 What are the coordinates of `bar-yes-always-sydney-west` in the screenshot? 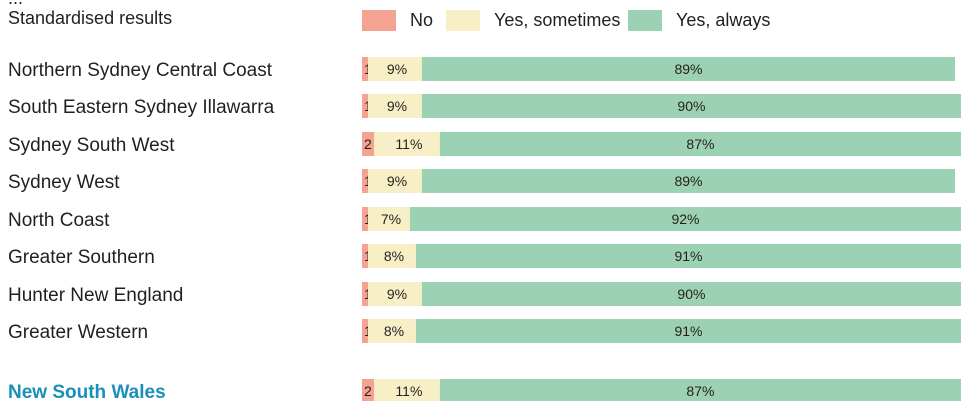 It's located at (688, 181).